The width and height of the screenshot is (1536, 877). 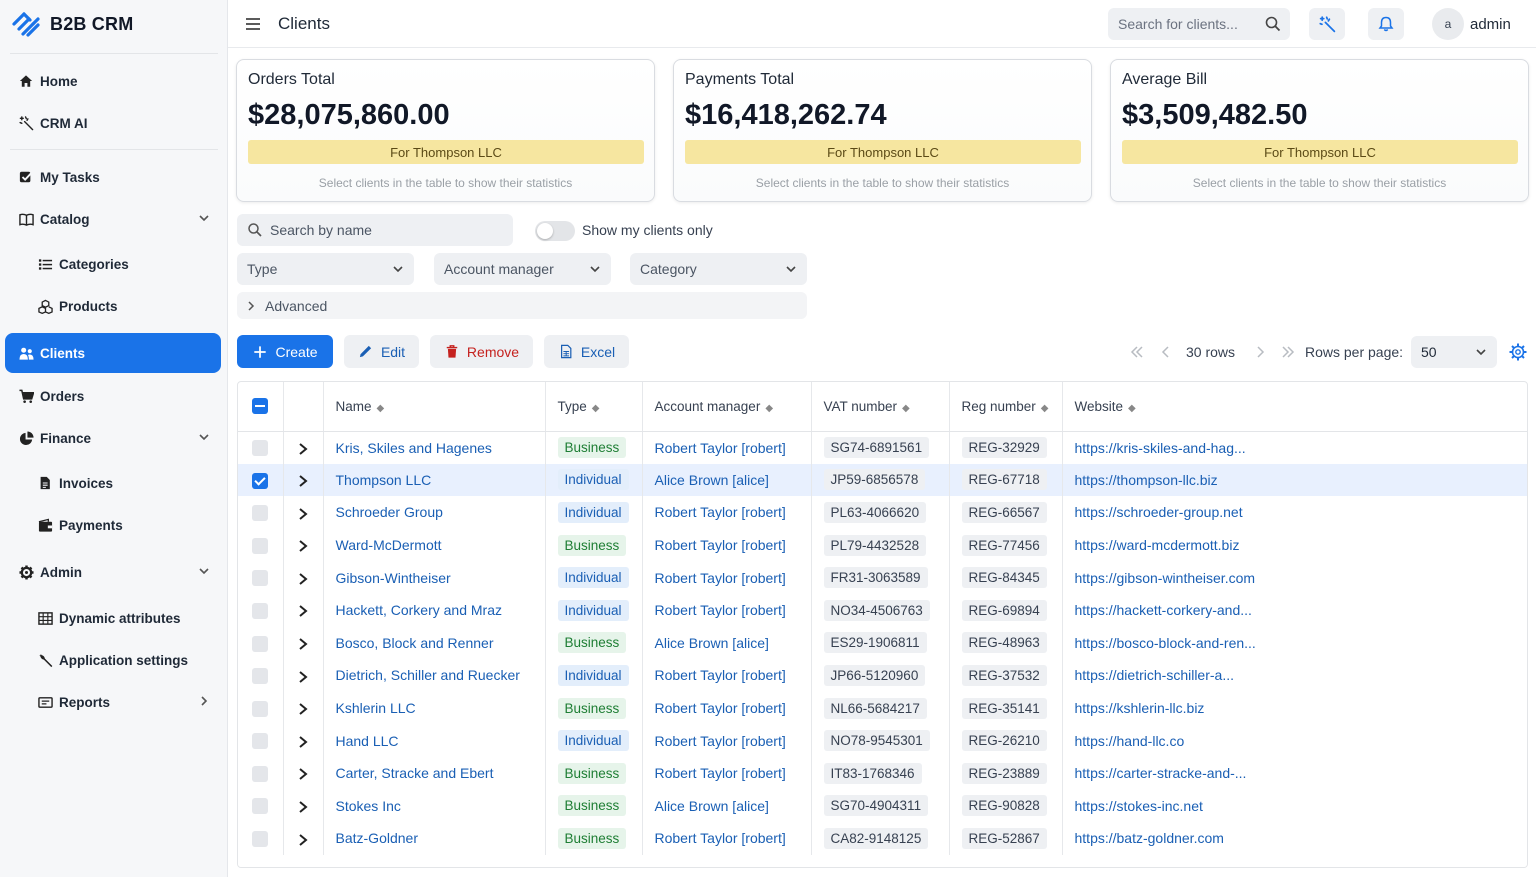 What do you see at coordinates (113, 438) in the screenshot?
I see `nav-finance: Finance` at bounding box center [113, 438].